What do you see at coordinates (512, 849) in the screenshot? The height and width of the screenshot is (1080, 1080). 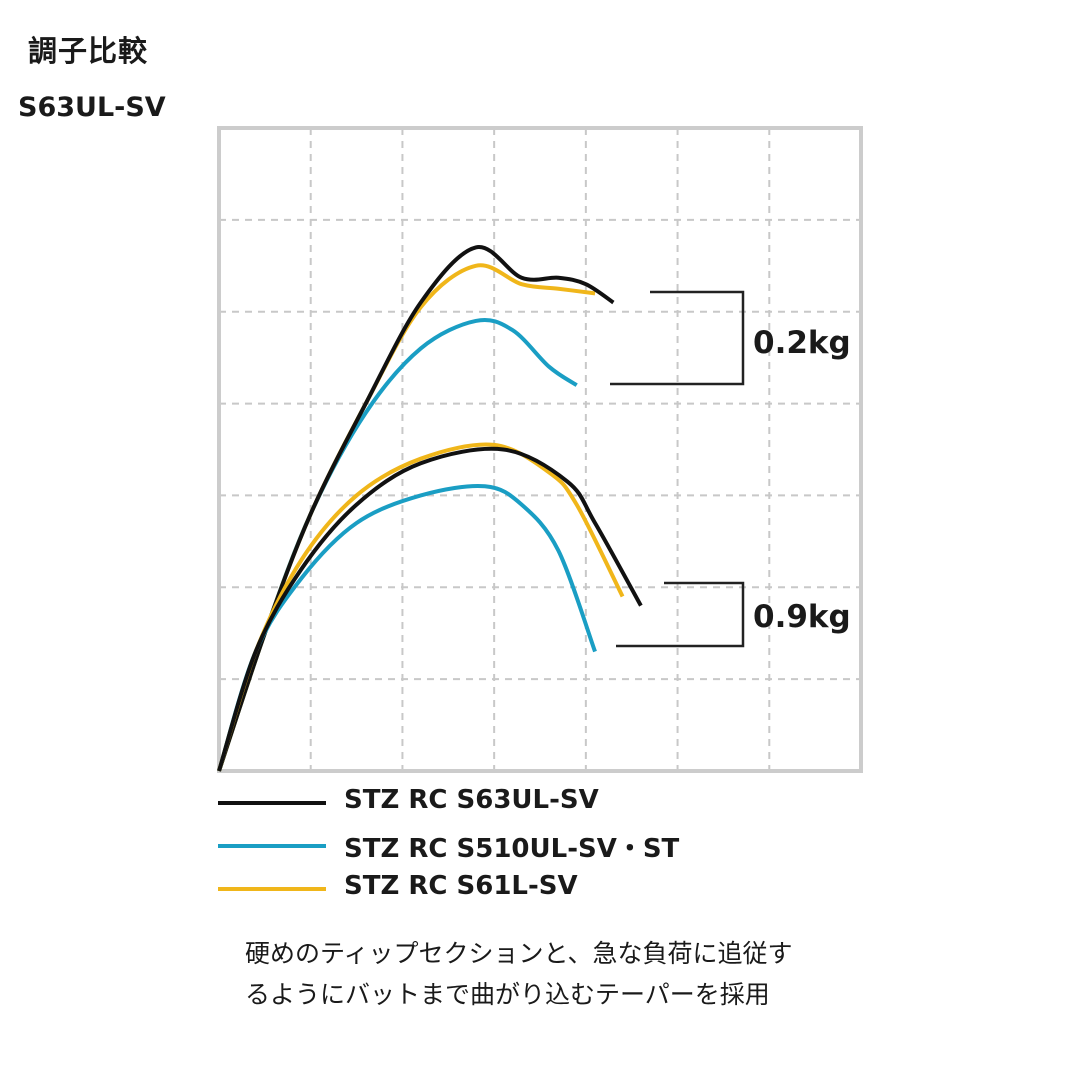 I see `legend-label: STZ RC S510UL-SV・ST` at bounding box center [512, 849].